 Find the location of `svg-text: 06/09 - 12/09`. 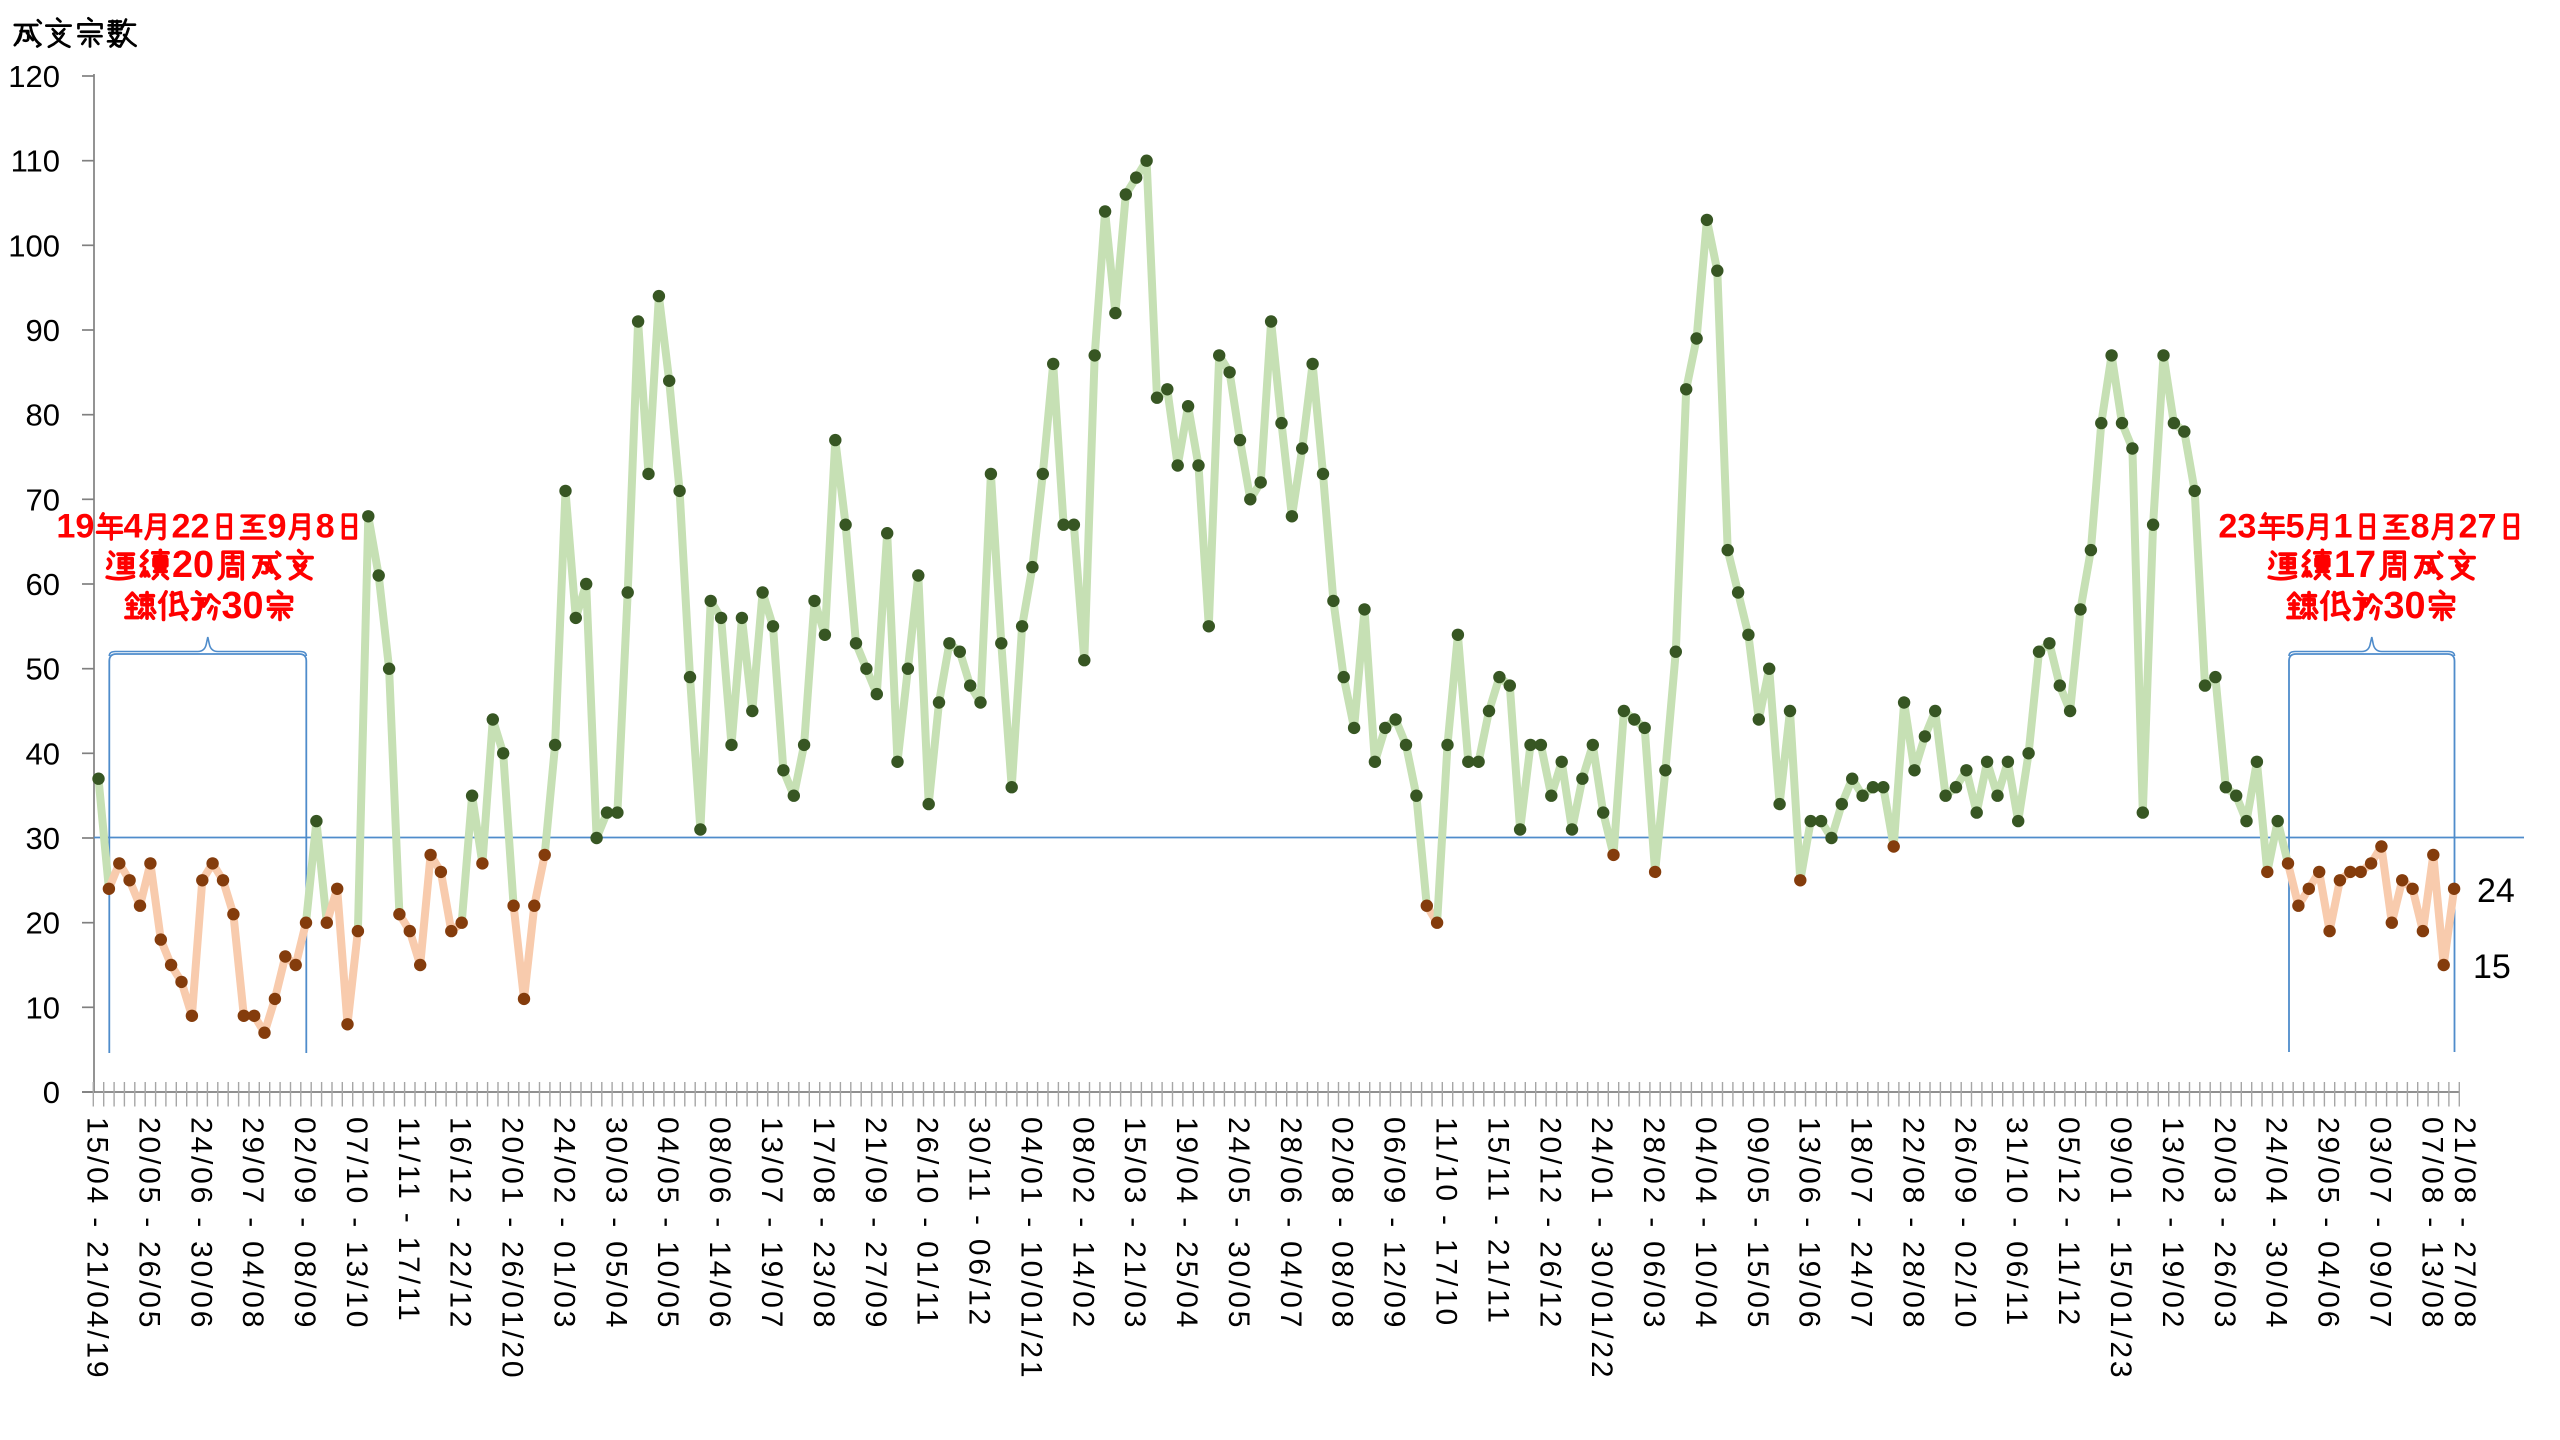

svg-text: 06/09 - 12/09 is located at coordinates (1394, 1223).